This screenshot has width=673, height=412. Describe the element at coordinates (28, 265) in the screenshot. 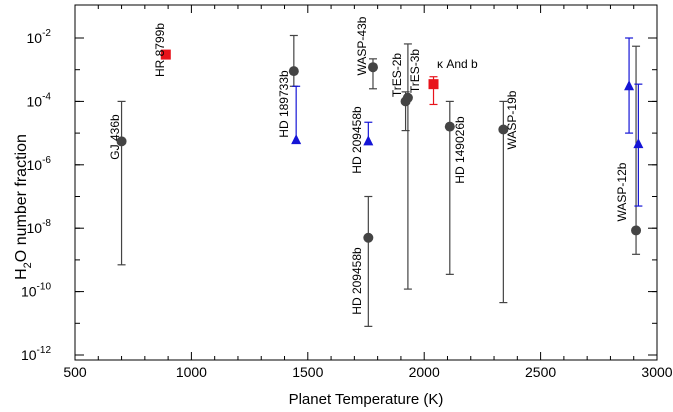

I see `y-axis-label-sub: 2` at that location.